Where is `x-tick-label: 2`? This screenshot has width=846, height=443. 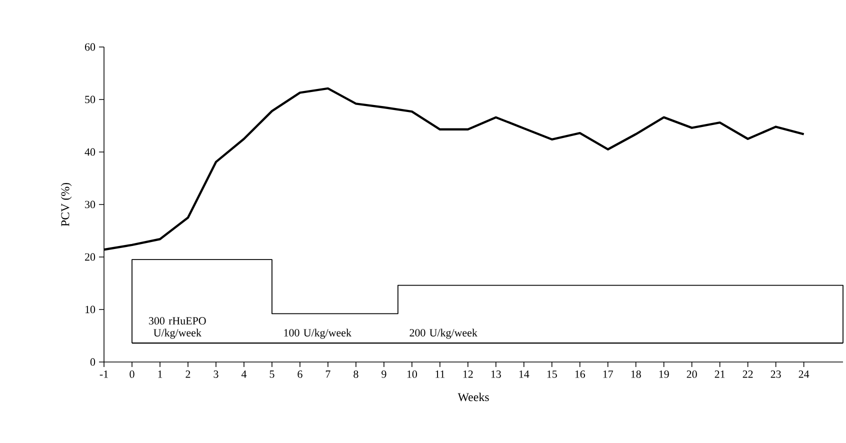 x-tick-label: 2 is located at coordinates (188, 374).